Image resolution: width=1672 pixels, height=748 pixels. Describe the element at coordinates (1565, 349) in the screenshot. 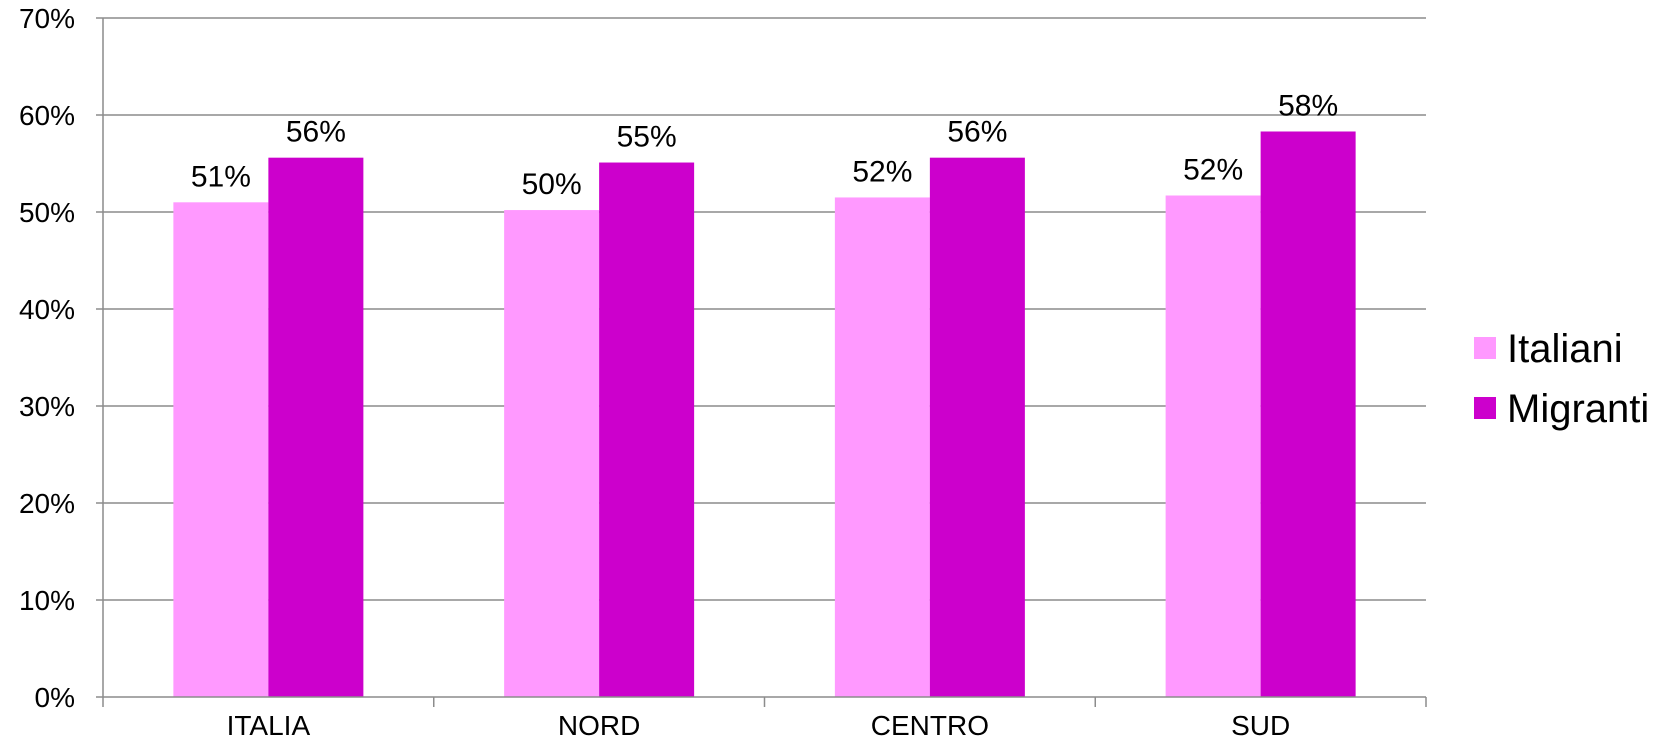

I see `legend-label: Italiani` at that location.